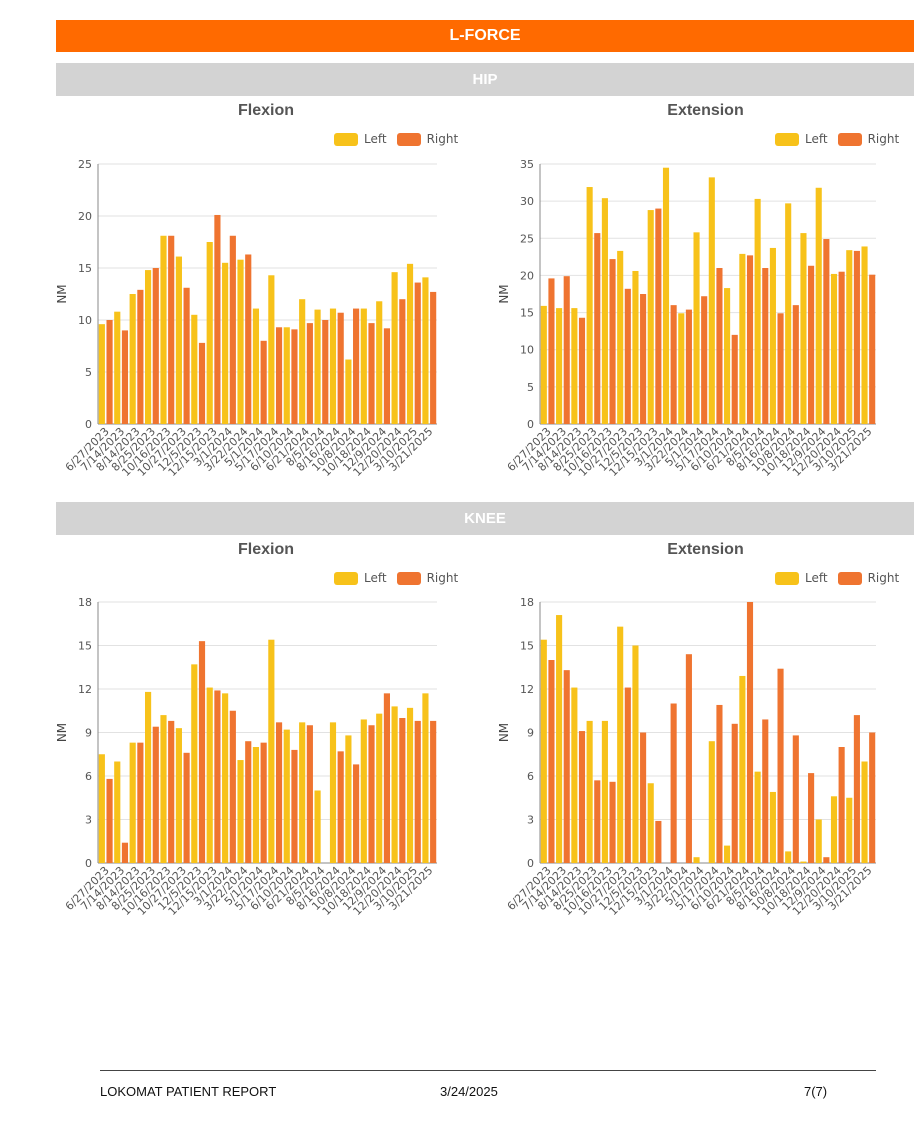 The width and height of the screenshot is (914, 1131). I want to click on chart-legend: Left Right, so click(401, 578).